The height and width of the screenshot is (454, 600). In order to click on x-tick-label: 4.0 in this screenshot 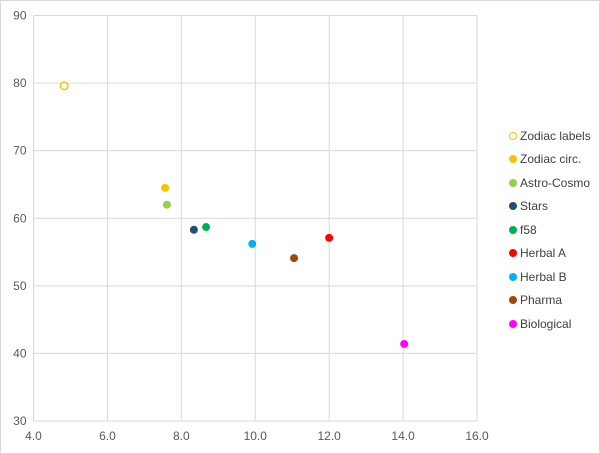, I will do `click(33, 436)`.